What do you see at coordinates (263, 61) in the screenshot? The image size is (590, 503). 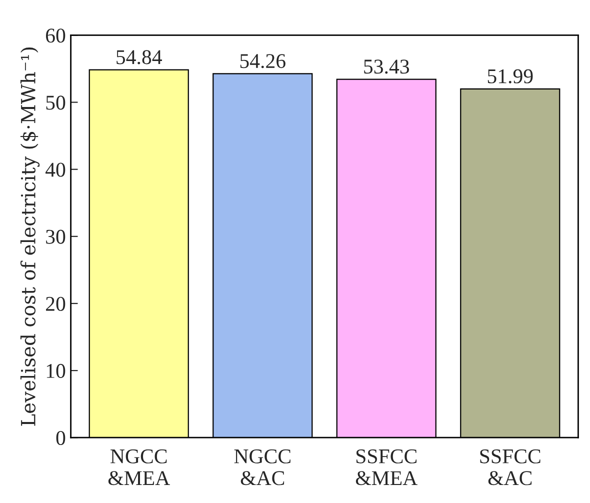 I see `data-label: 54.26` at bounding box center [263, 61].